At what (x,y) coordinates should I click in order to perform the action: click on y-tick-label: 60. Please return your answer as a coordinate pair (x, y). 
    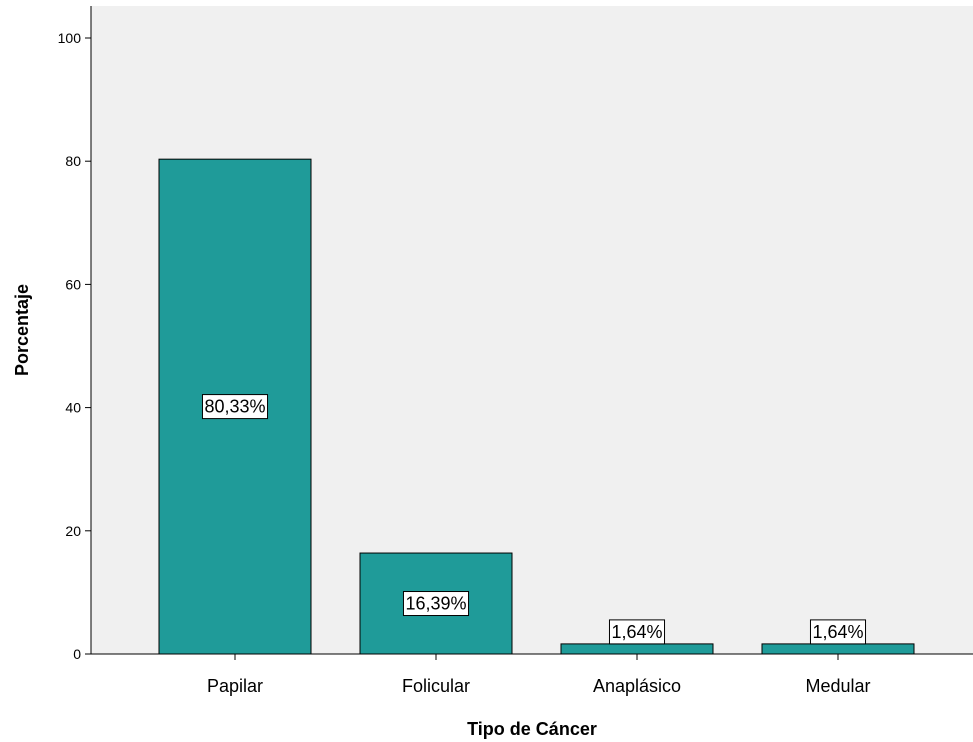
    Looking at the image, I should click on (73, 284).